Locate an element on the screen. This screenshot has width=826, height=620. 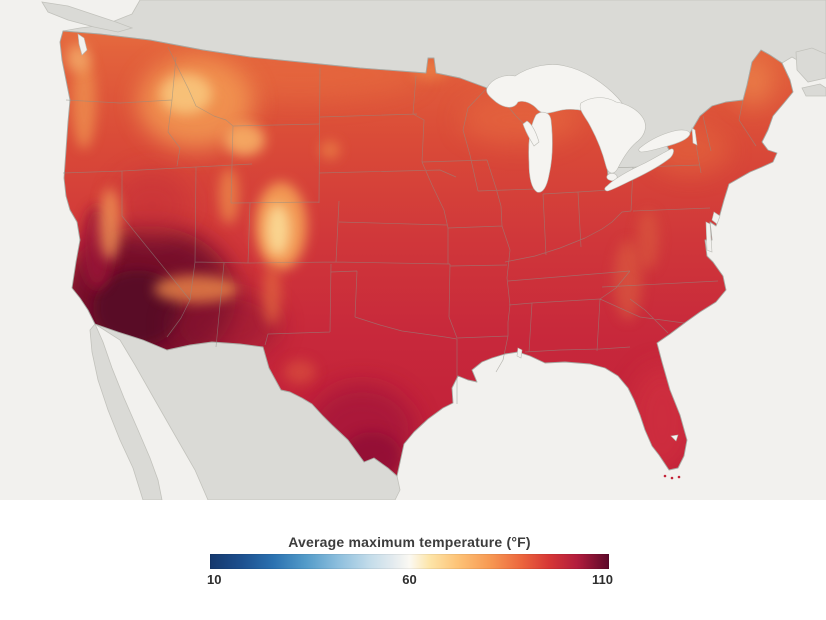
delaware-bay is located at coordinates (716, 218).